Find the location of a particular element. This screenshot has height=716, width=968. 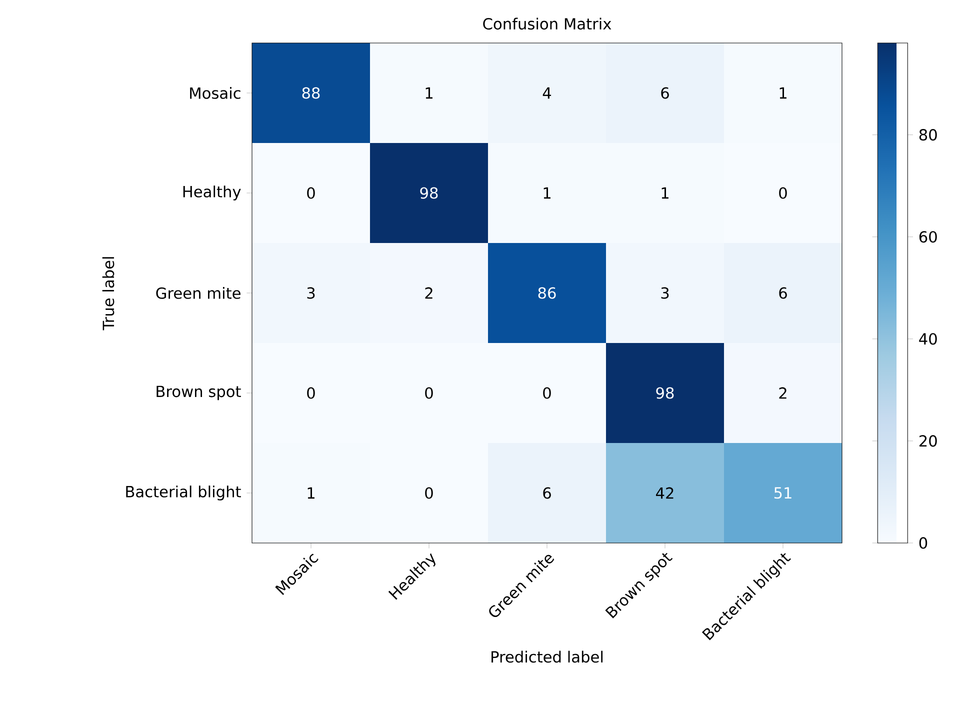

y-axis-title: True label is located at coordinates (108, 293).